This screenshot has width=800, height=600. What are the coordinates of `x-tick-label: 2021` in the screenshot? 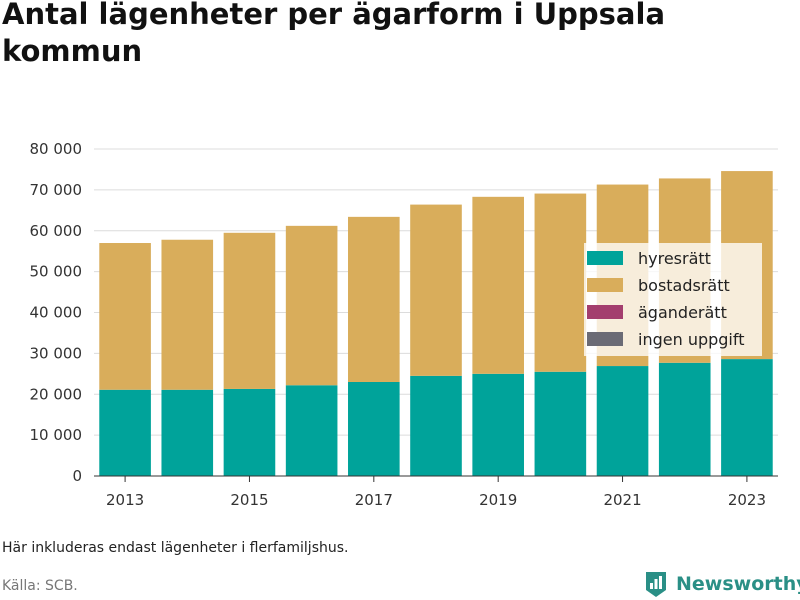 It's located at (622, 500).